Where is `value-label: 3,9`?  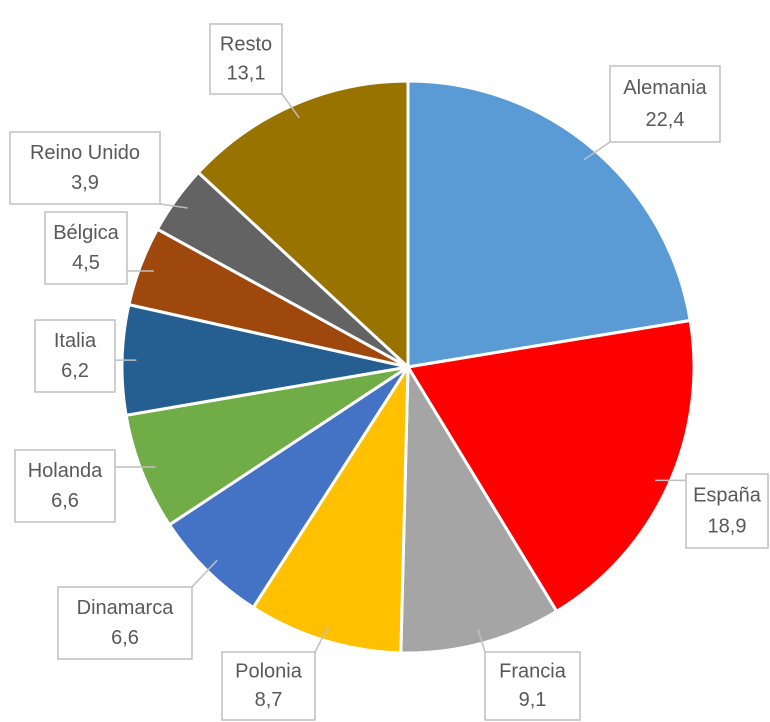
value-label: 3,9 is located at coordinates (85, 183).